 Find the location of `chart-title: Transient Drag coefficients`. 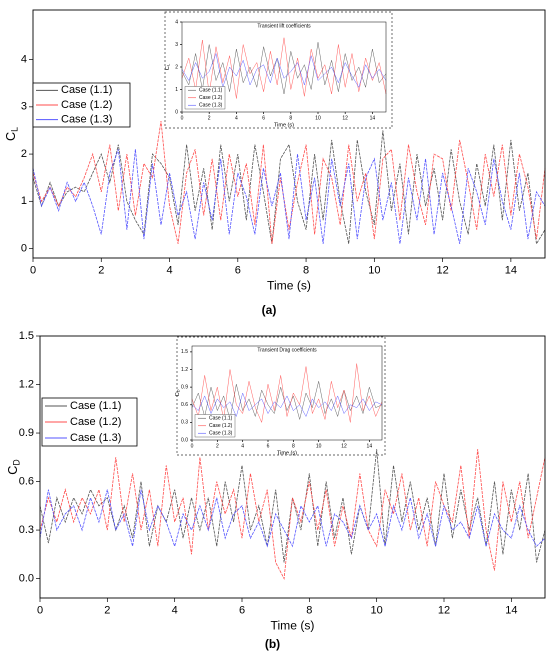

chart-title: Transient Drag coefficients is located at coordinates (287, 350).